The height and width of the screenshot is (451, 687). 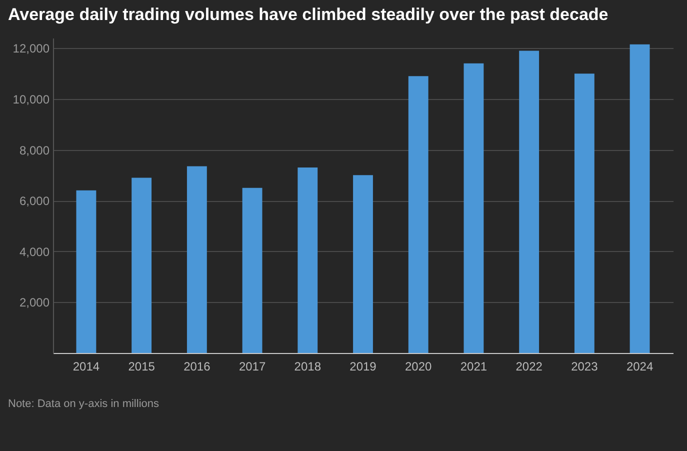 What do you see at coordinates (86, 367) in the screenshot?
I see `x-tick-label: 2014` at bounding box center [86, 367].